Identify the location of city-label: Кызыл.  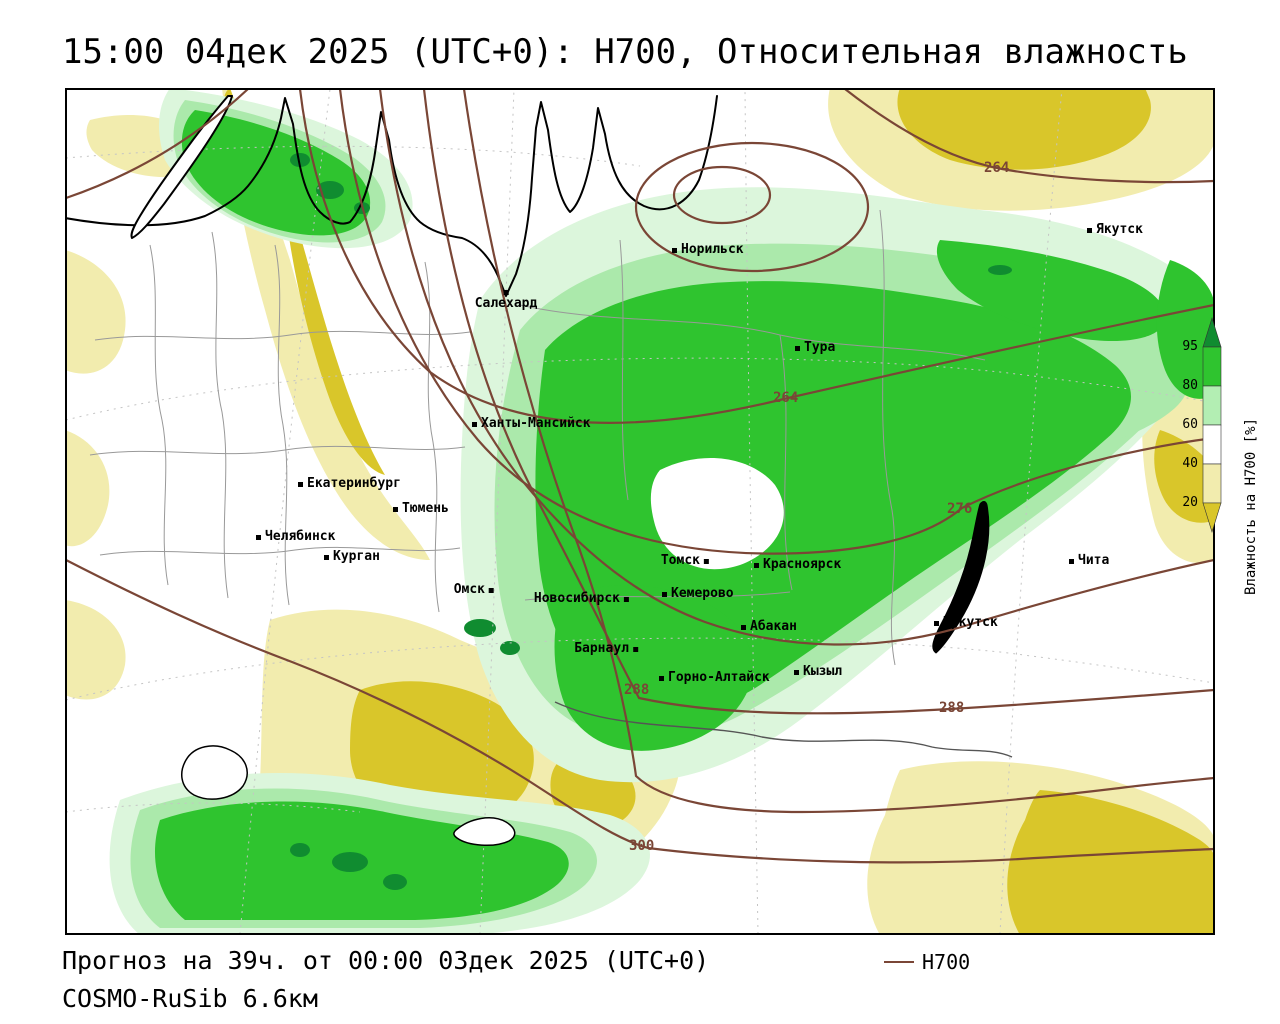
(823, 671).